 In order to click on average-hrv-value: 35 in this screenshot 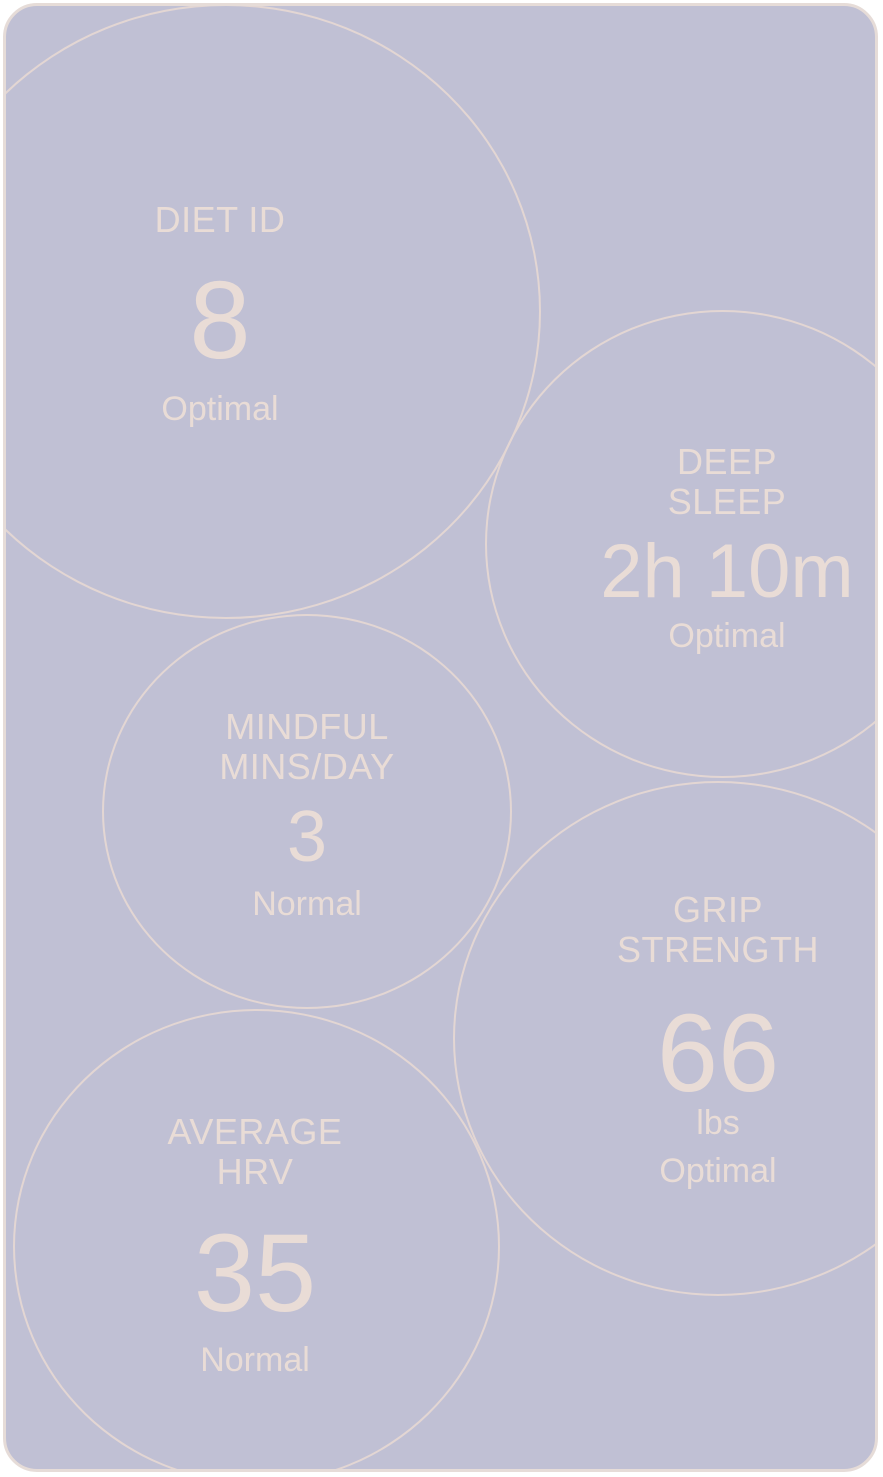, I will do `click(255, 1273)`.